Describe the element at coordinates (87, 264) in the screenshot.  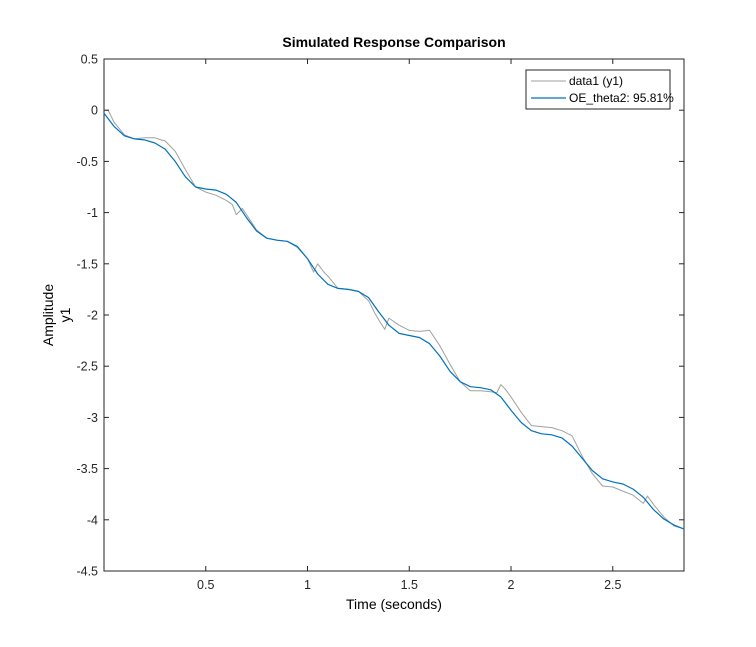
I see `y-tick-label: -1.5` at that location.